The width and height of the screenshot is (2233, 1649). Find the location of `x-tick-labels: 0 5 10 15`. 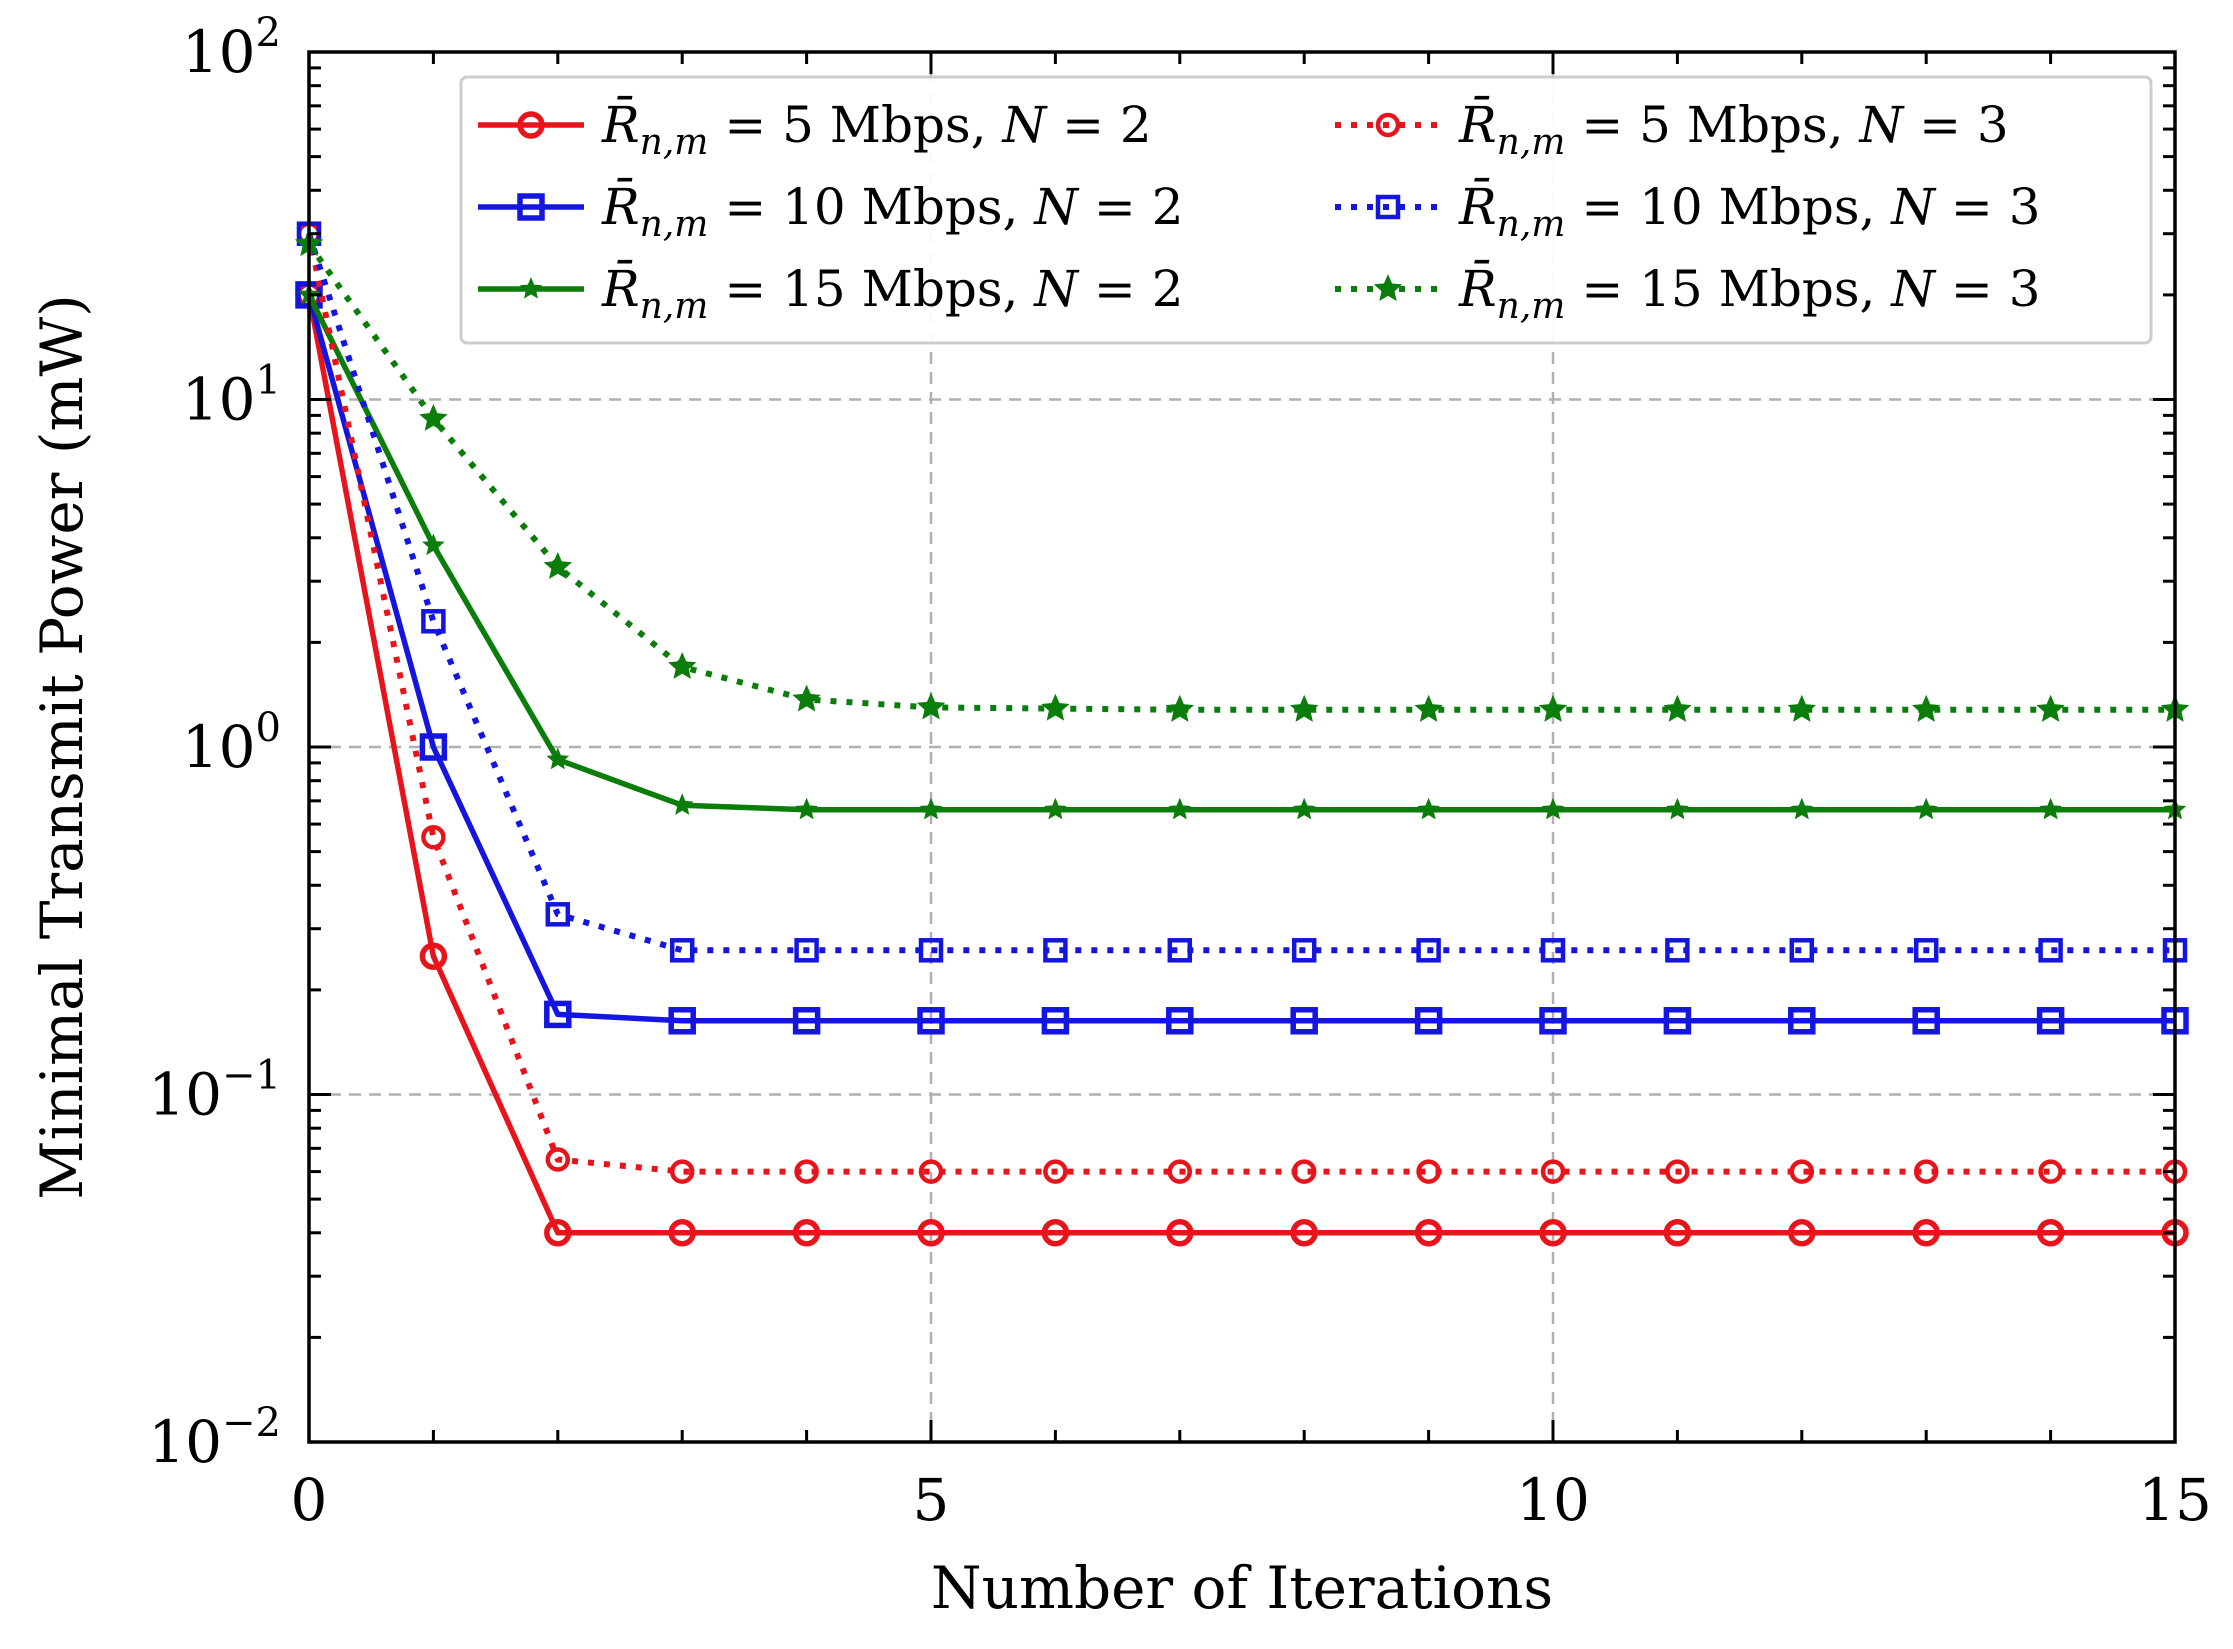

x-tick-labels: 0 5 10 15 is located at coordinates (1251, 1500).